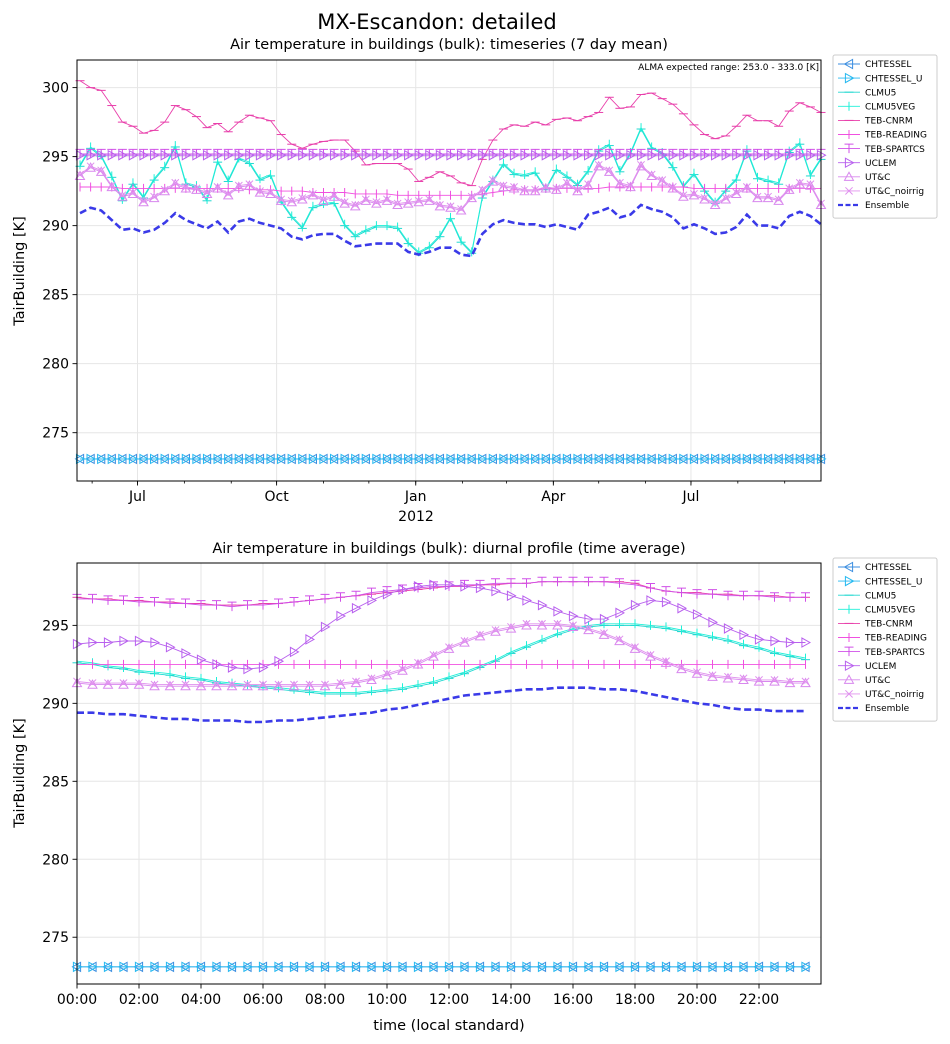  What do you see at coordinates (55, 704) in the screenshot?
I see `y-tick-label: 290` at bounding box center [55, 704].